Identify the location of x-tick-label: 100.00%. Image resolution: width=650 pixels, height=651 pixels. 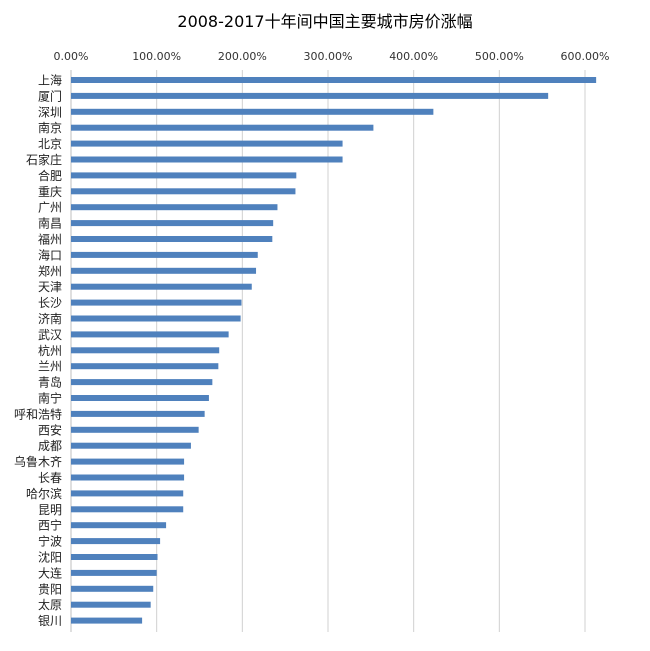
(156, 56).